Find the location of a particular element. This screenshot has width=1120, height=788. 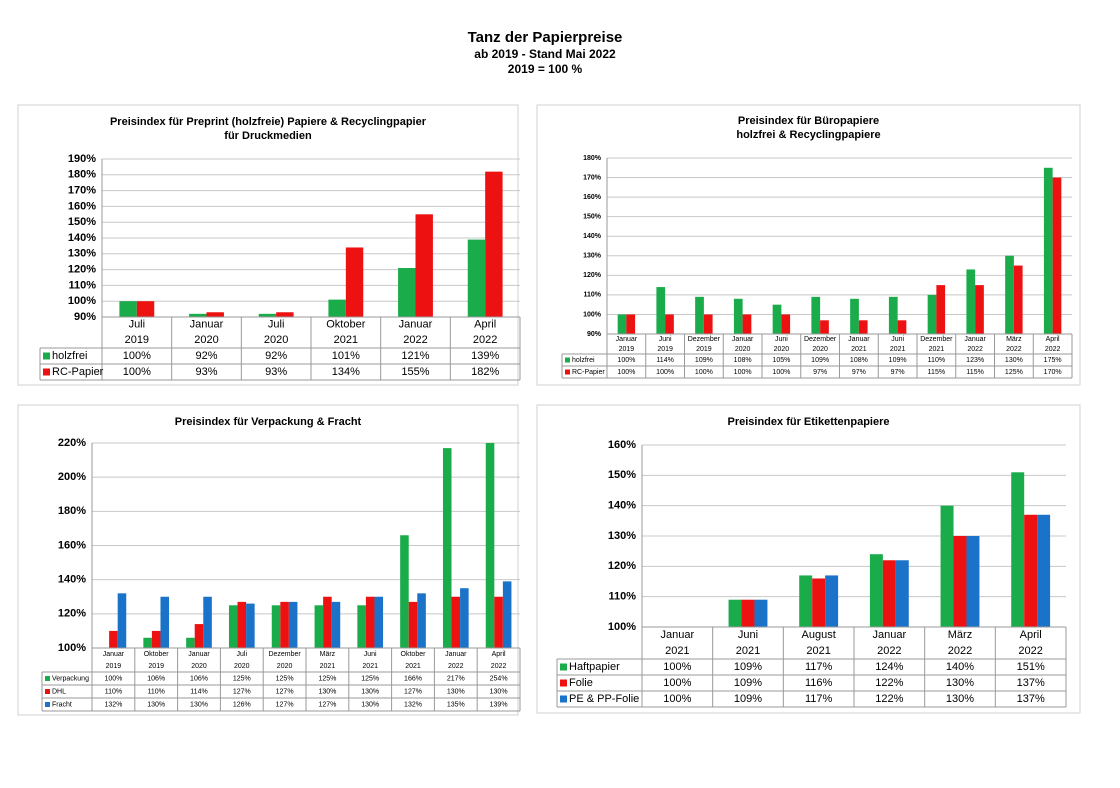

x-tick-label: 2022 is located at coordinates (499, 666).